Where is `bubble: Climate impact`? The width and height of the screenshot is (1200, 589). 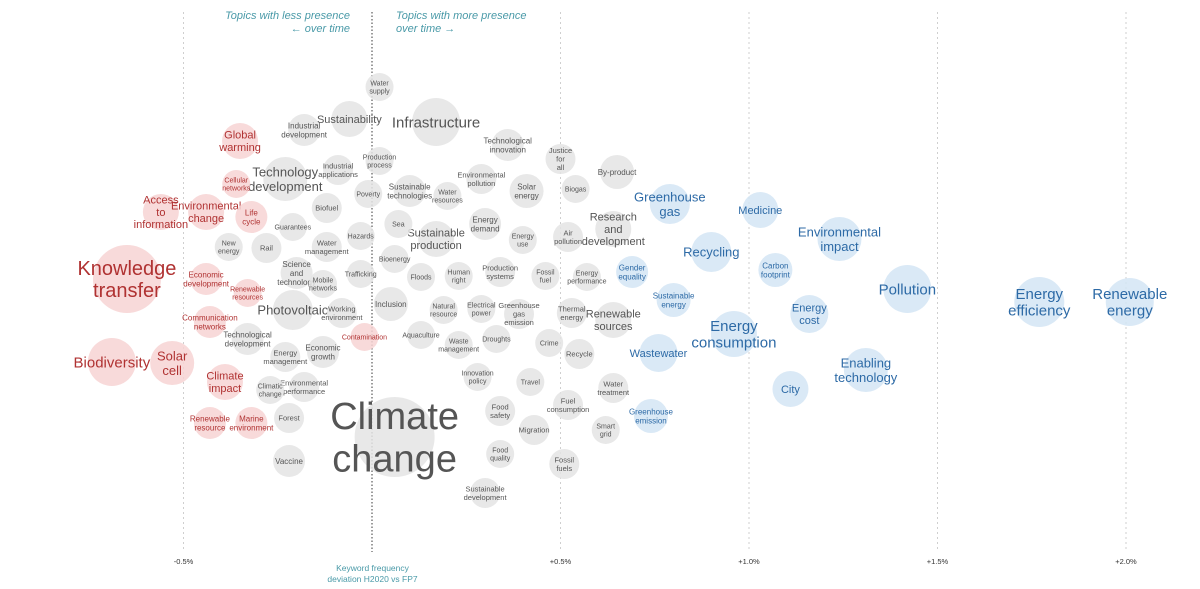
bubble: Climate impact is located at coordinates (225, 382).